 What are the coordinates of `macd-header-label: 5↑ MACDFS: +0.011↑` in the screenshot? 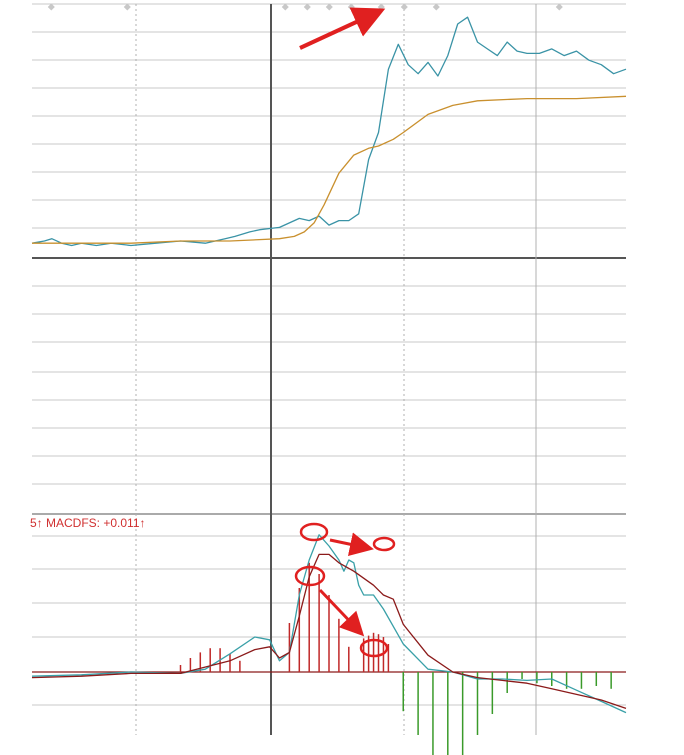 It's located at (88, 523).